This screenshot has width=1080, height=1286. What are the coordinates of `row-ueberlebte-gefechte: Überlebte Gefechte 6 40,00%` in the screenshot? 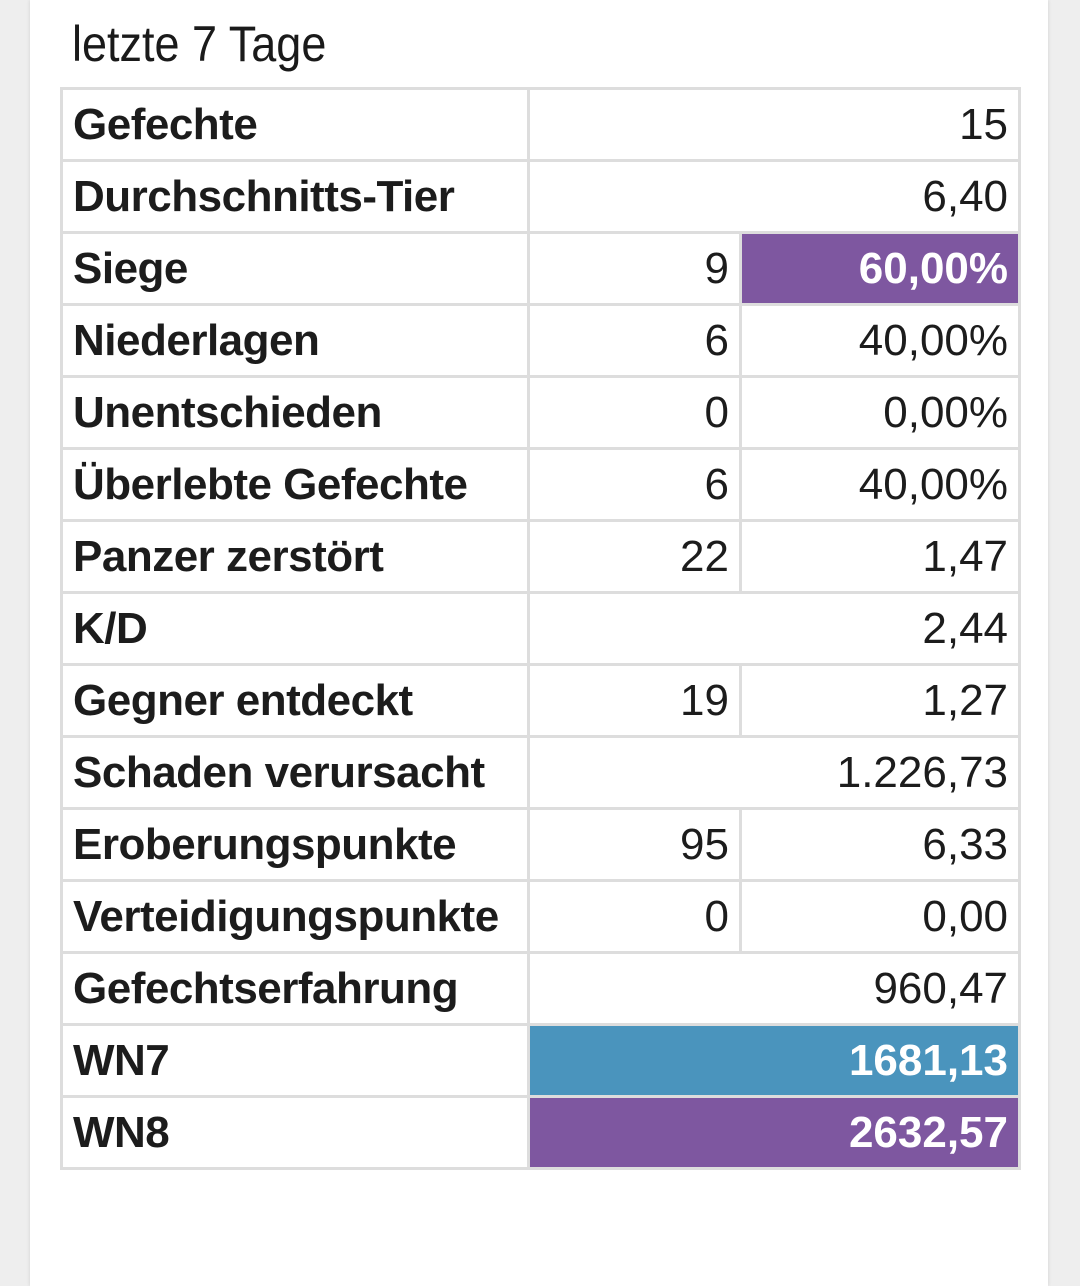 It's located at (541, 484).